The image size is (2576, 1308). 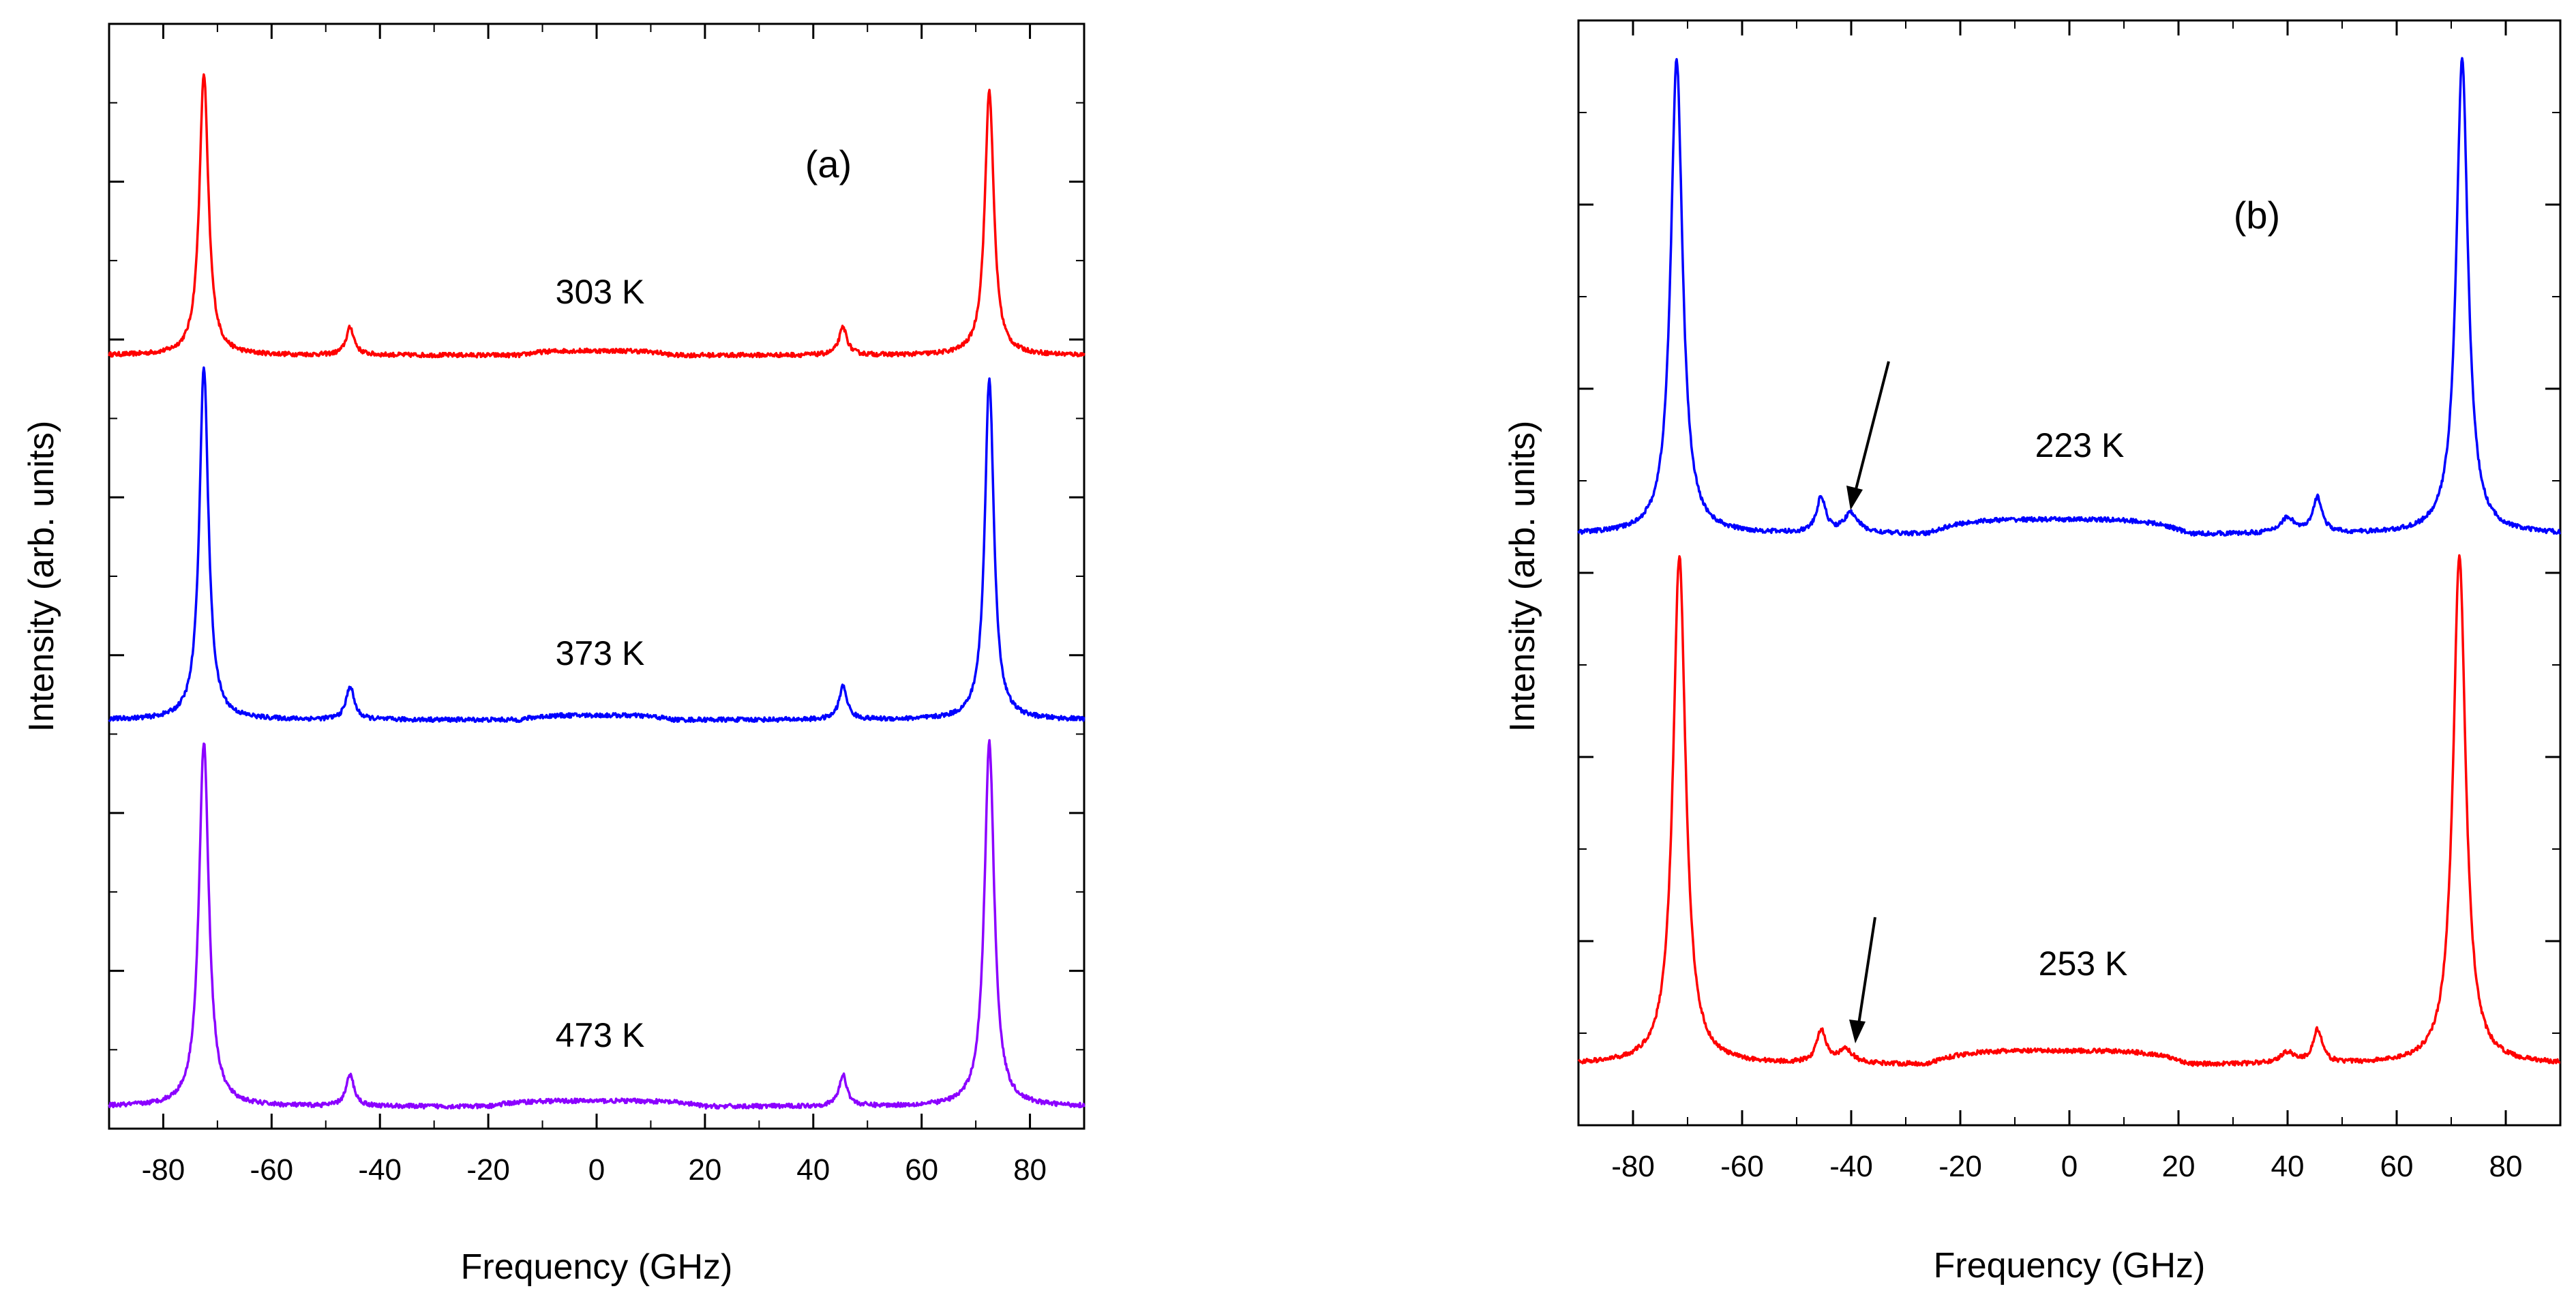 I want to click on arrow-253k, so click(x=1862, y=980).